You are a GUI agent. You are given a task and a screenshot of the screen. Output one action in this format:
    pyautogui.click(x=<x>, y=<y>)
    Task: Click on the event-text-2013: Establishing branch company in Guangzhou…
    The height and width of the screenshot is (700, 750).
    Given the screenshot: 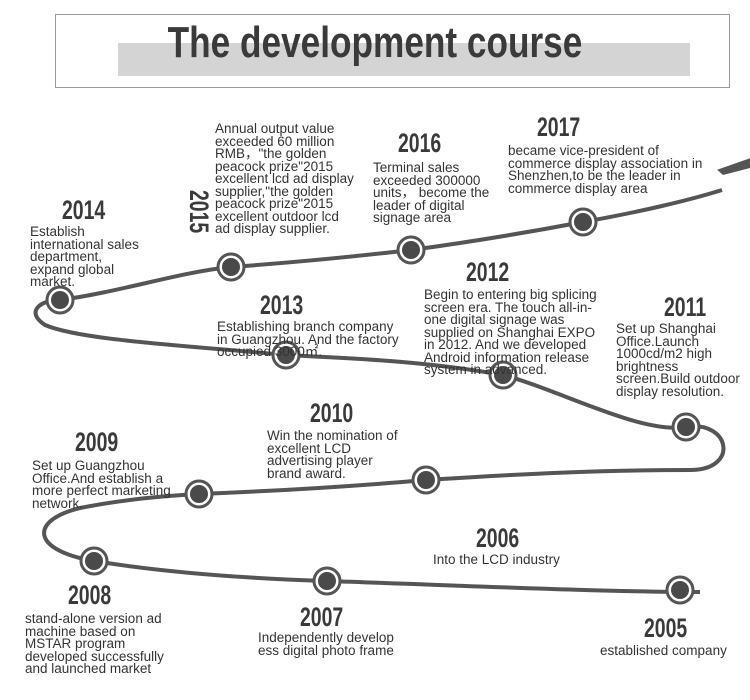 What is the action you would take?
    pyautogui.click(x=308, y=339)
    